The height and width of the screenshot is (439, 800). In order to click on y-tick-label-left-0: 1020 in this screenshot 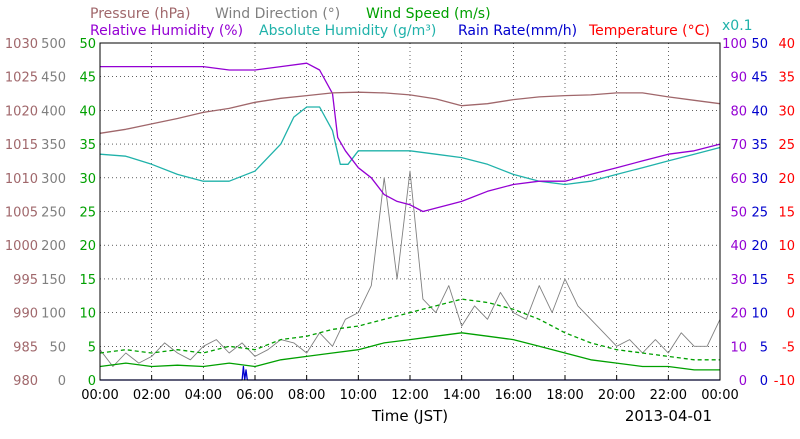, I will do `click(21, 111)`.